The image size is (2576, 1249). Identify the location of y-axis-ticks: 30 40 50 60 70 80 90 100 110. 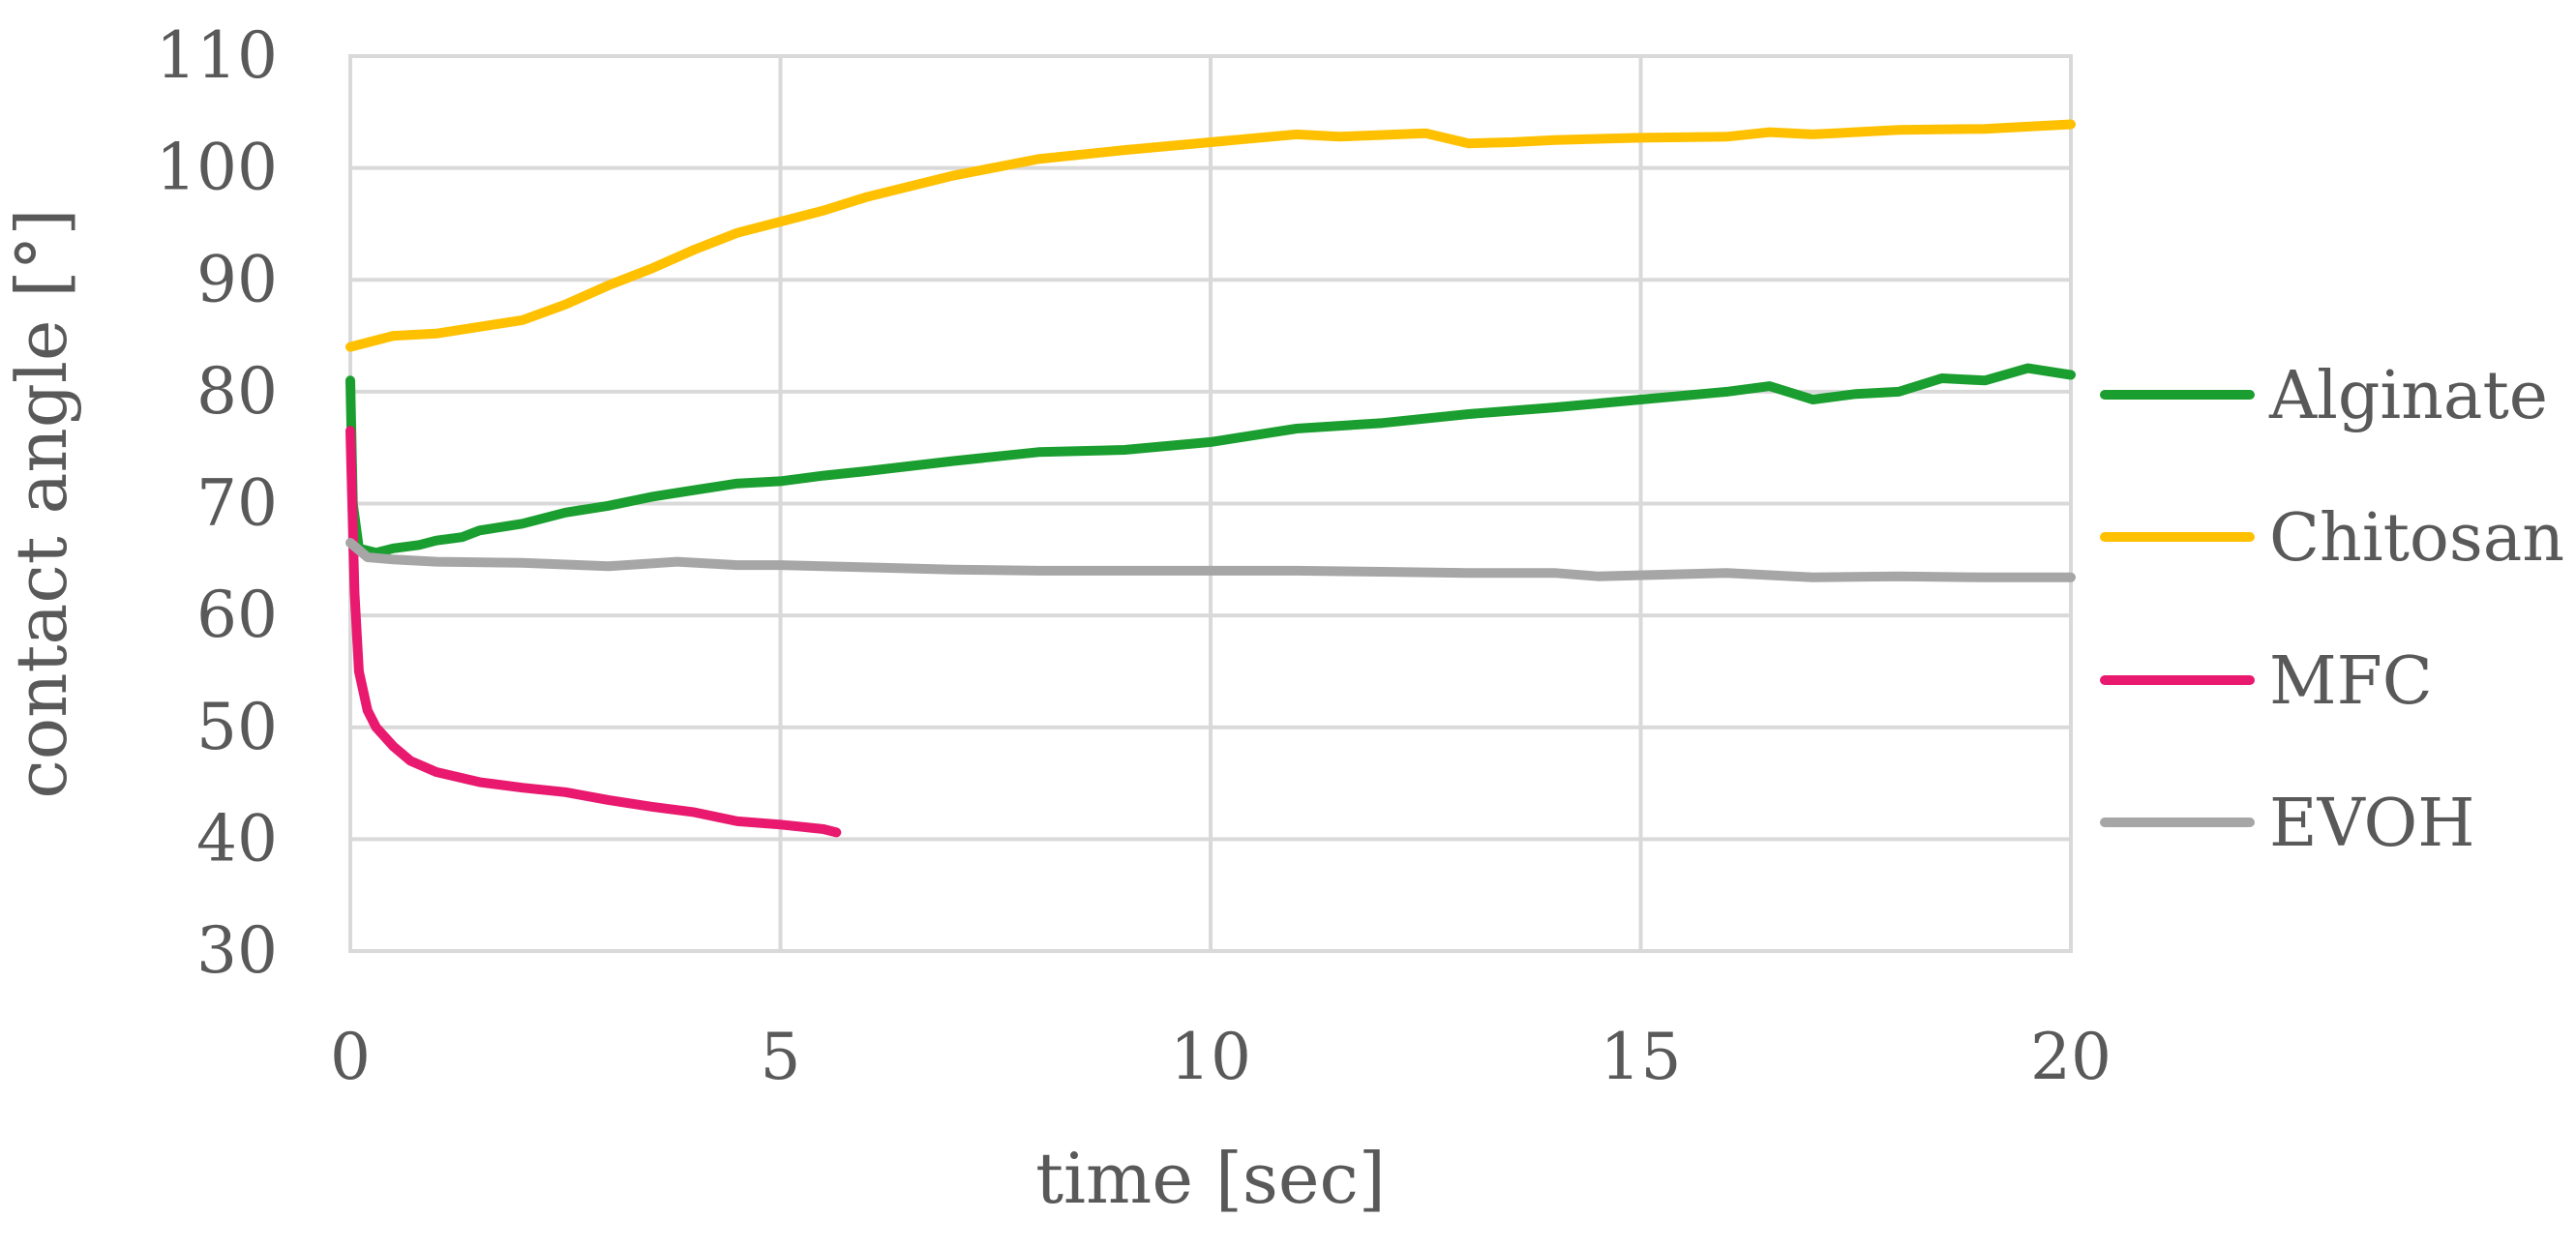
(217, 503).